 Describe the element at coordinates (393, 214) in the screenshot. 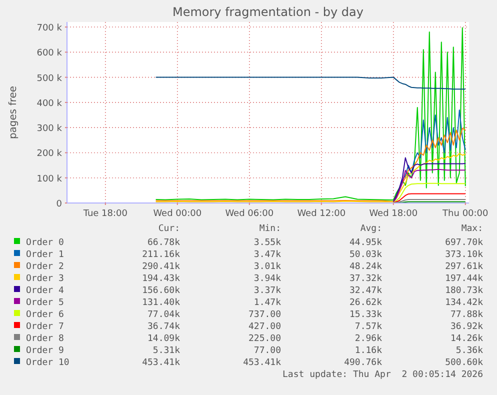

I see `x-tick-label: Wed 18:00` at that location.